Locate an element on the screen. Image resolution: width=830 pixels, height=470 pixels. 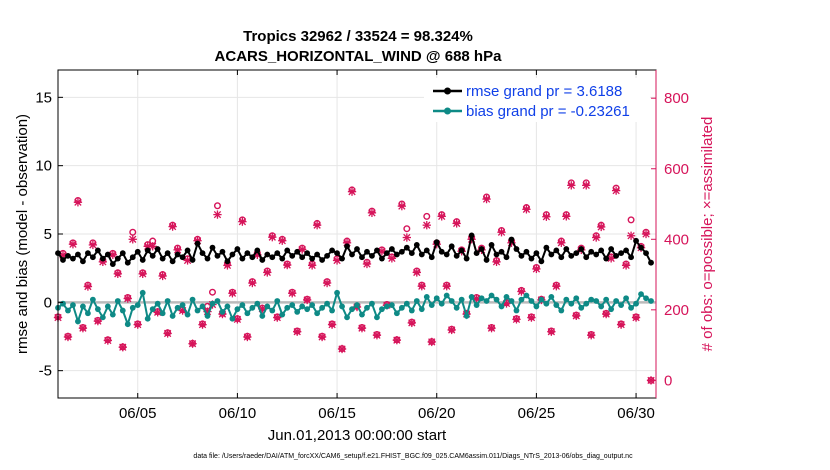
y-right-tick-label: 400 is located at coordinates (676, 239).